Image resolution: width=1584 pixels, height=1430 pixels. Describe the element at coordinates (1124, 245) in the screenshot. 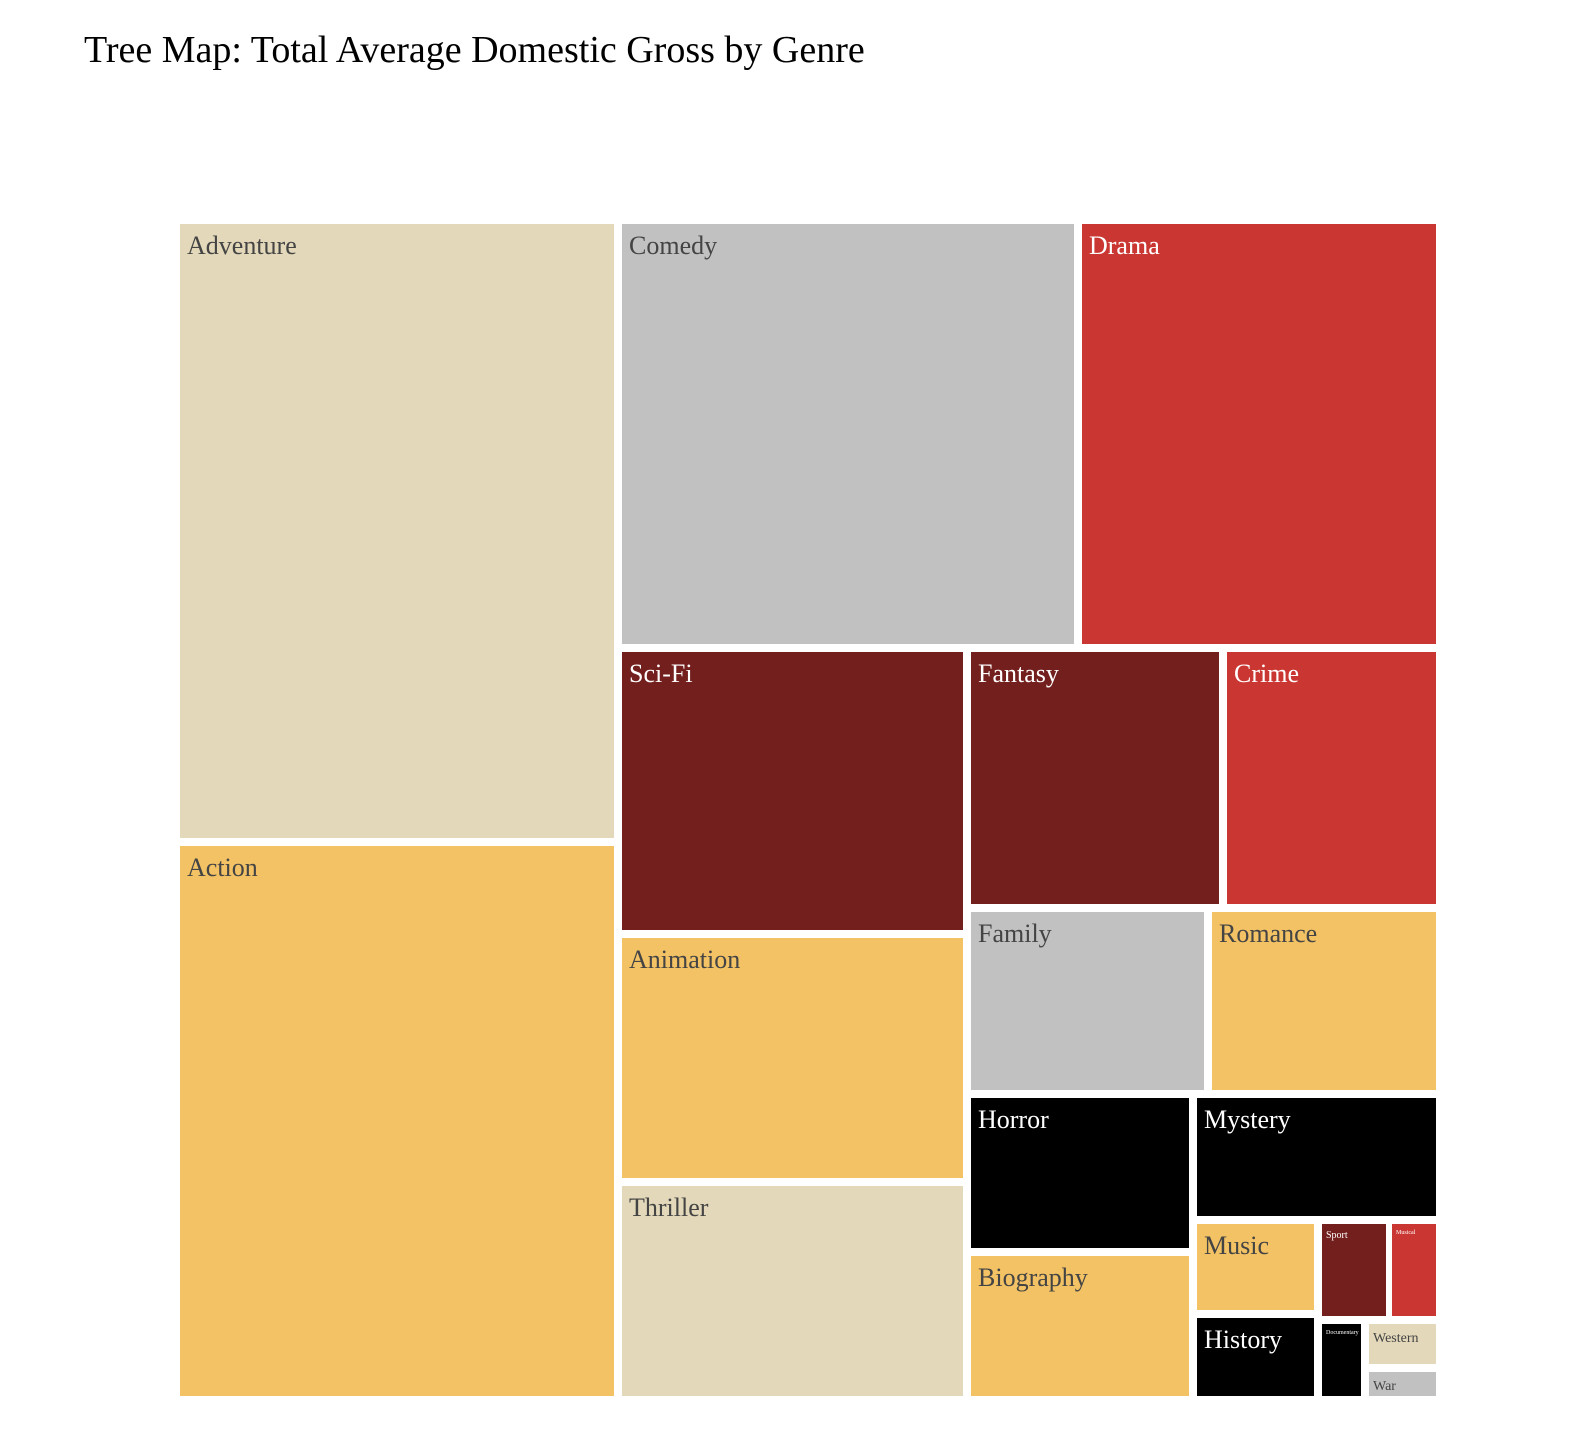

I see `tile-label-drama: Drama` at that location.